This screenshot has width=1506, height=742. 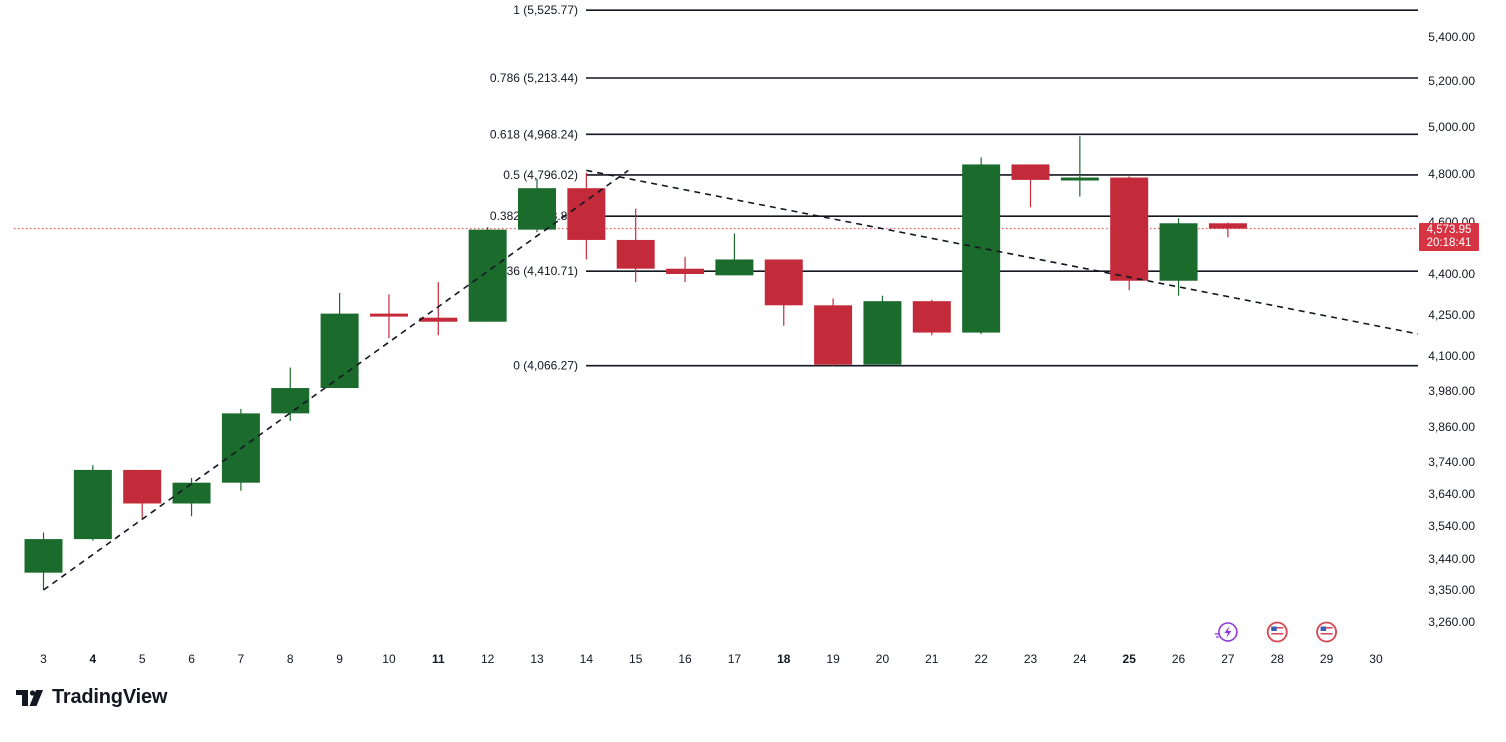 I want to click on x-tick-label: 5, so click(x=142, y=659).